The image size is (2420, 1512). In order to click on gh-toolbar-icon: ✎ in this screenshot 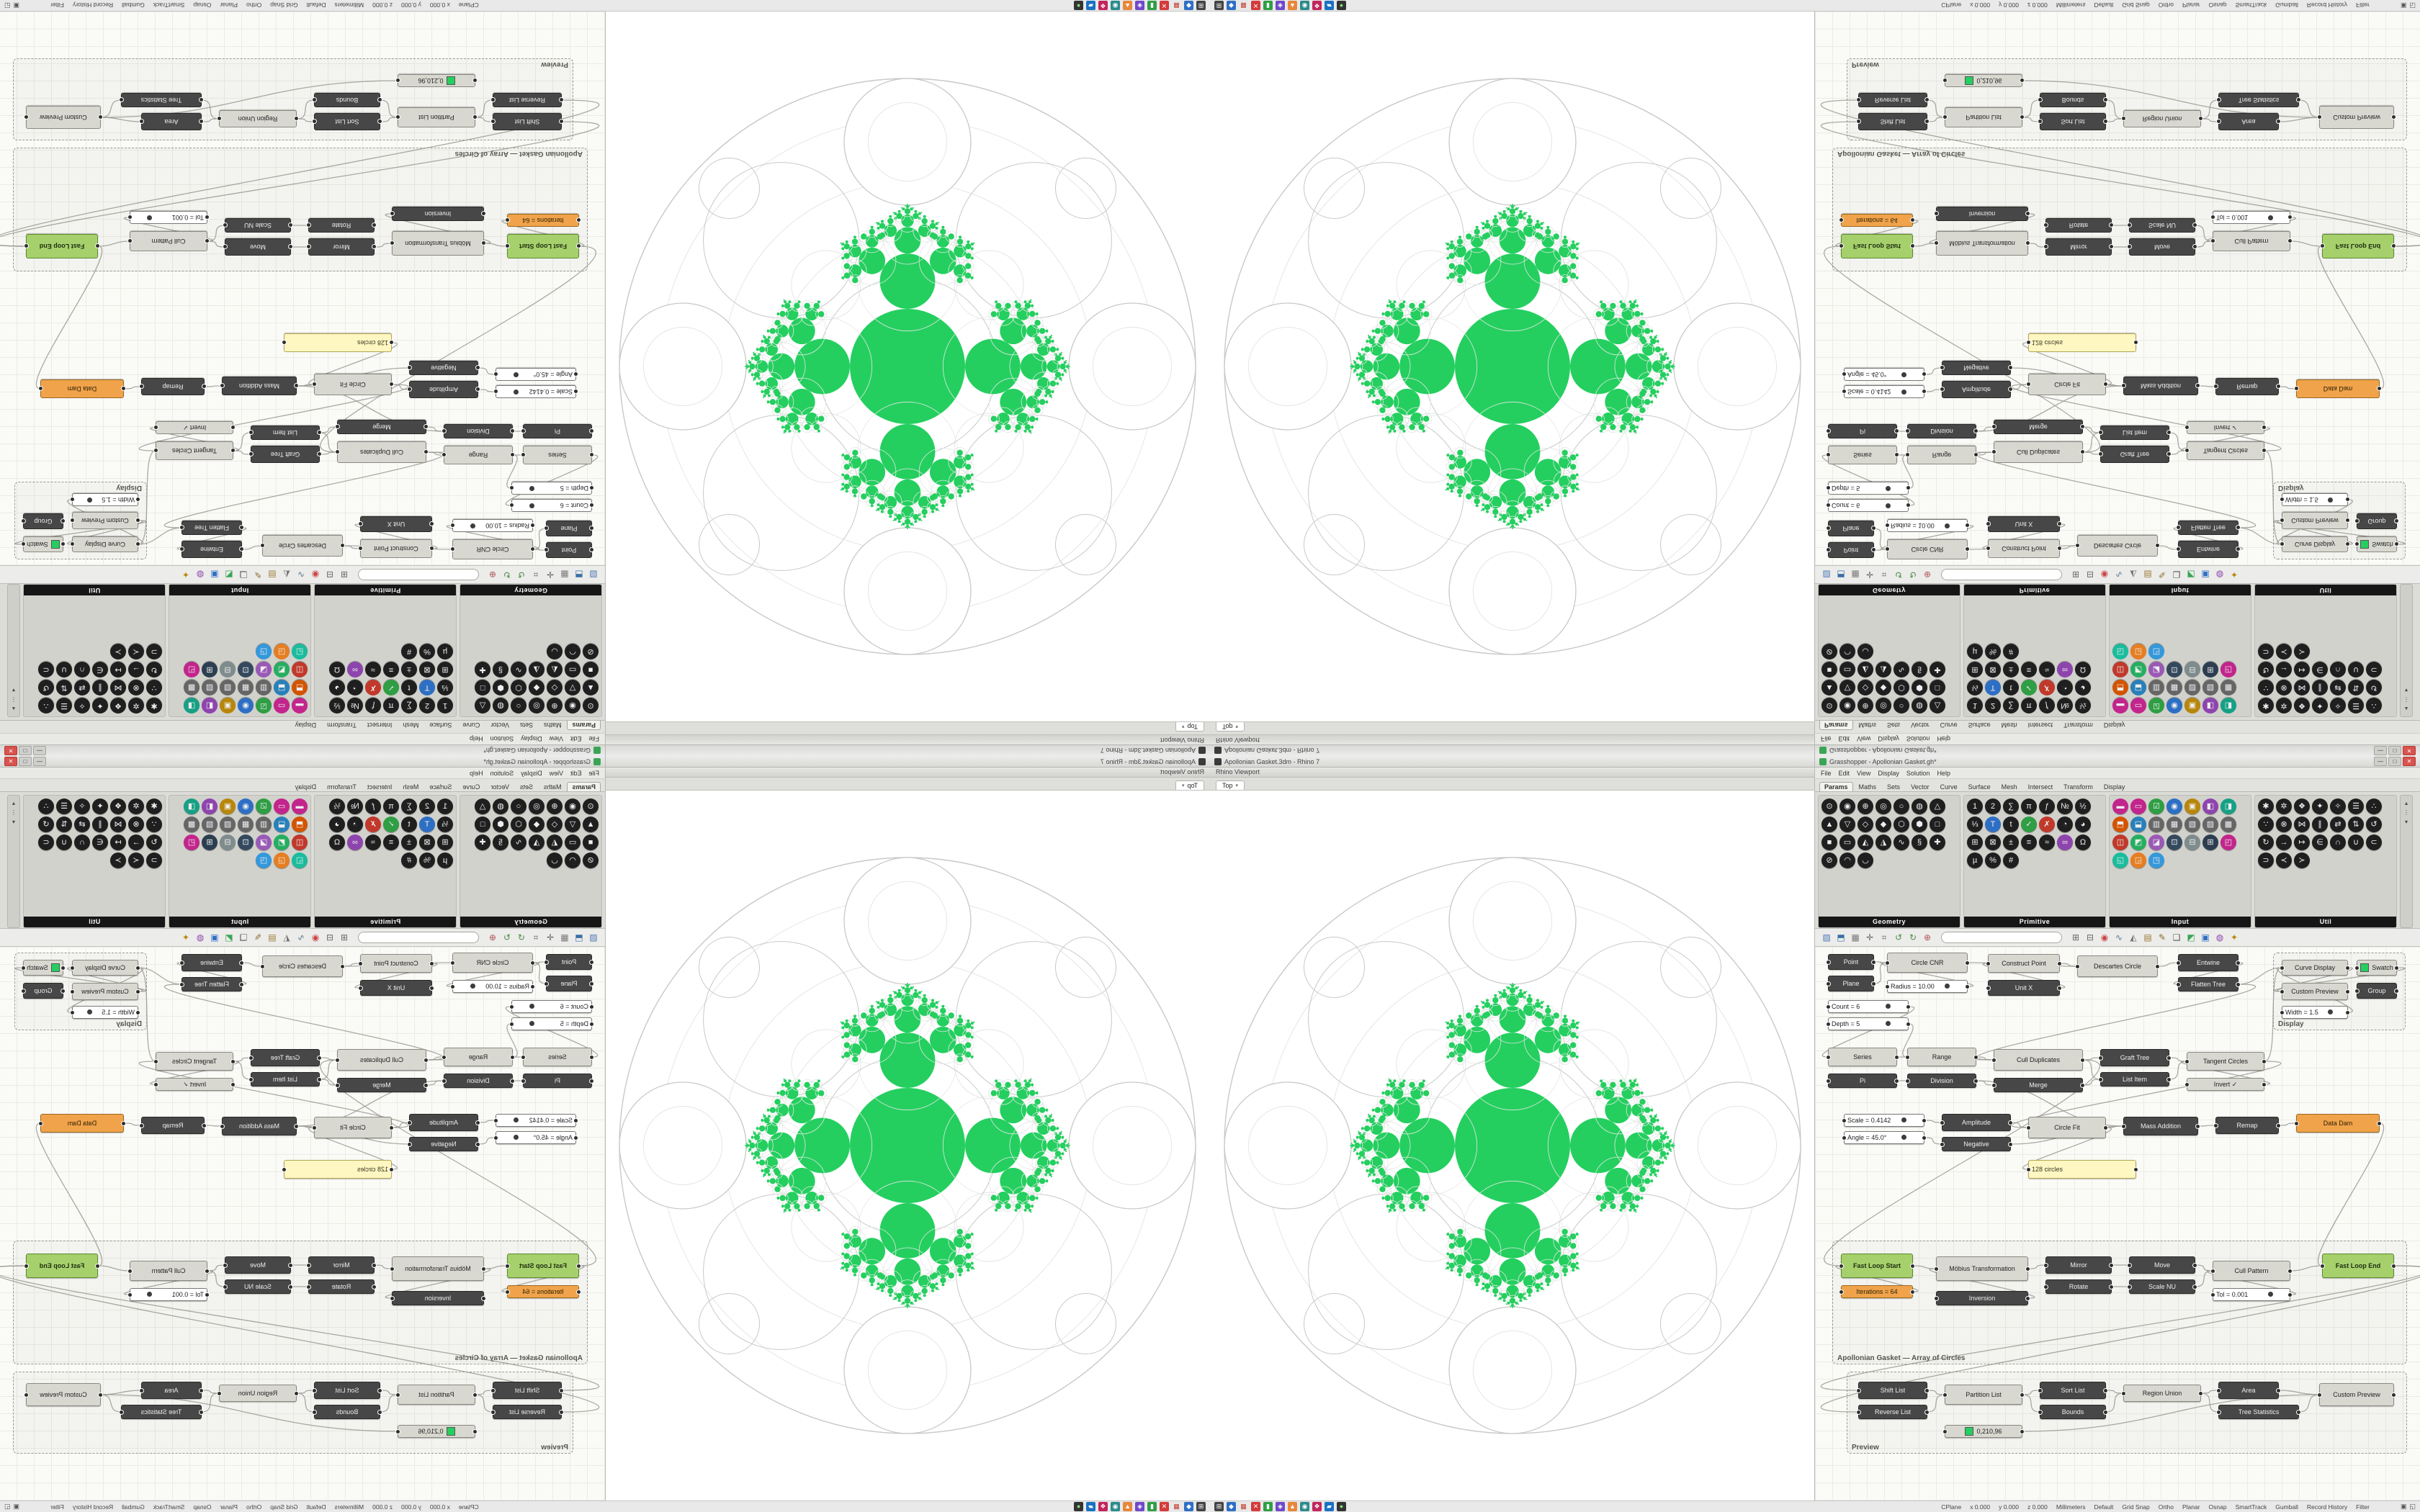, I will do `click(258, 575)`.